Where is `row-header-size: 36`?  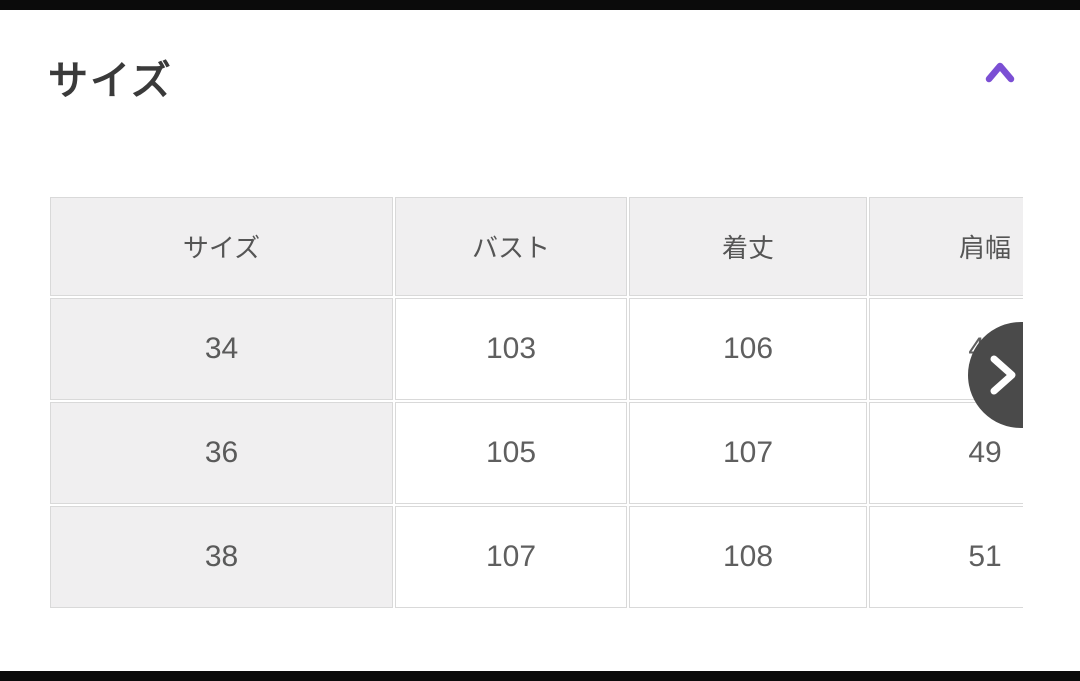
row-header-size: 36 is located at coordinates (221, 453).